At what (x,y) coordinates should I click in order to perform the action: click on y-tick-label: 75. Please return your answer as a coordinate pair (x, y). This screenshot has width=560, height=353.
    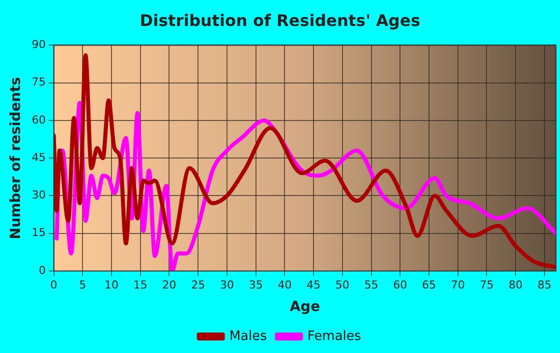
    Looking at the image, I should click on (39, 82).